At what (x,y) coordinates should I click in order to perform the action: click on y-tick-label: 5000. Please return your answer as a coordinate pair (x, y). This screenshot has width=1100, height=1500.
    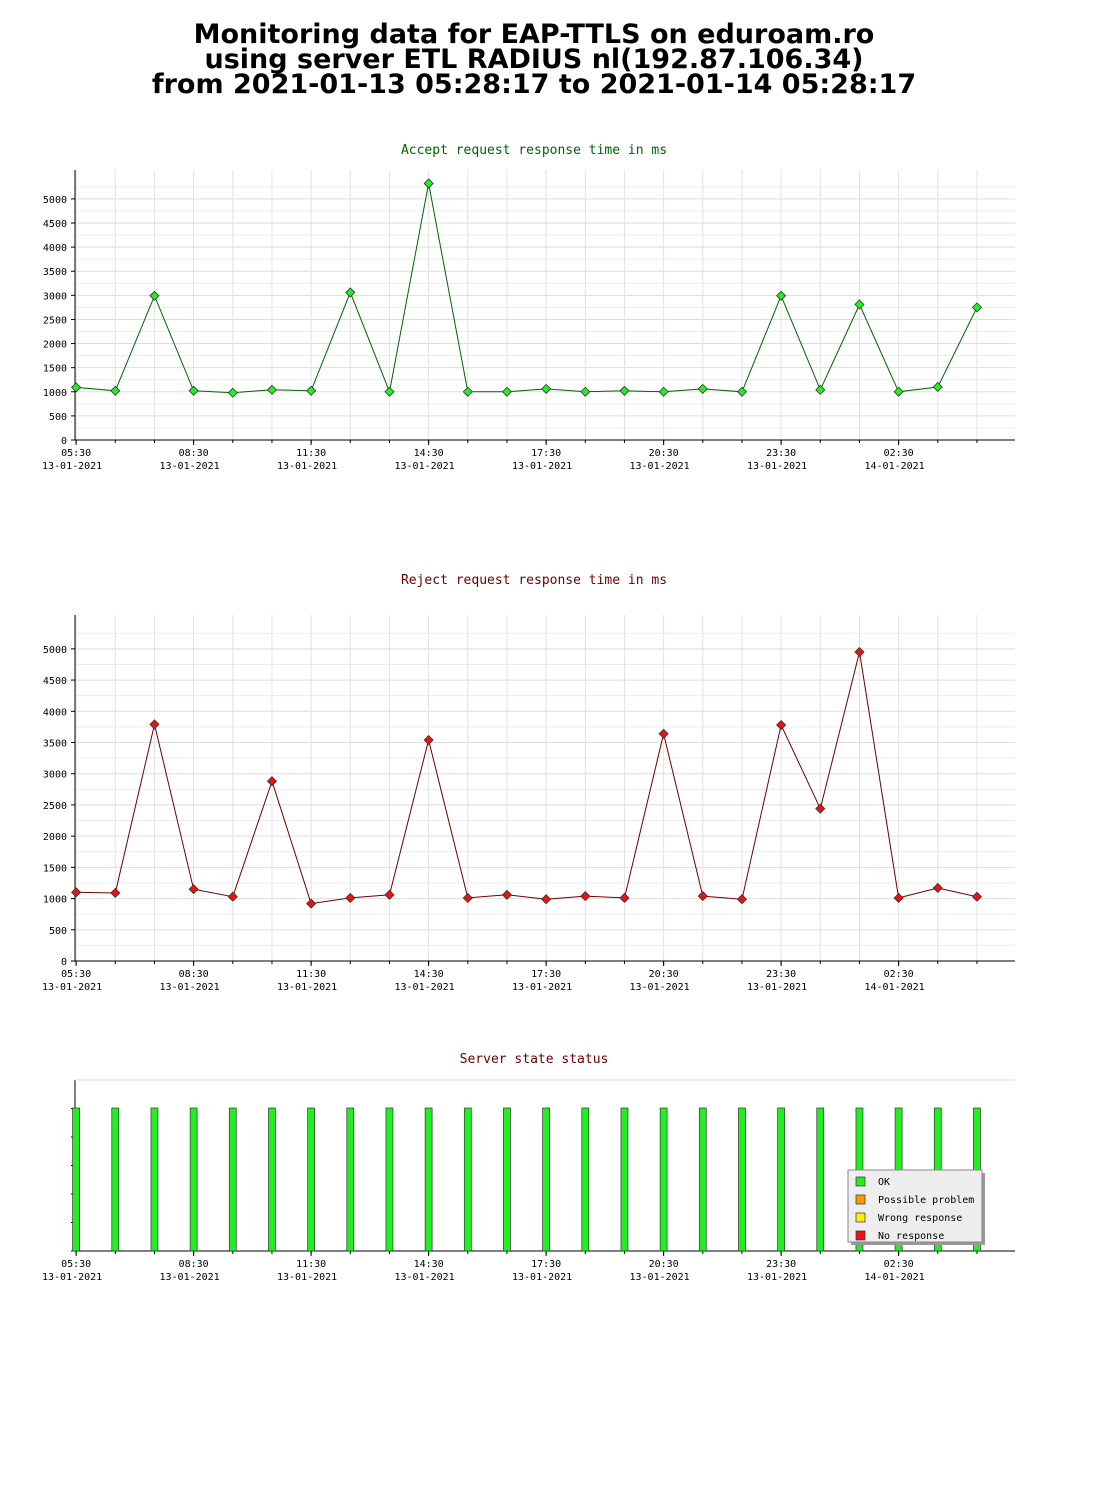
    Looking at the image, I should click on (55, 200).